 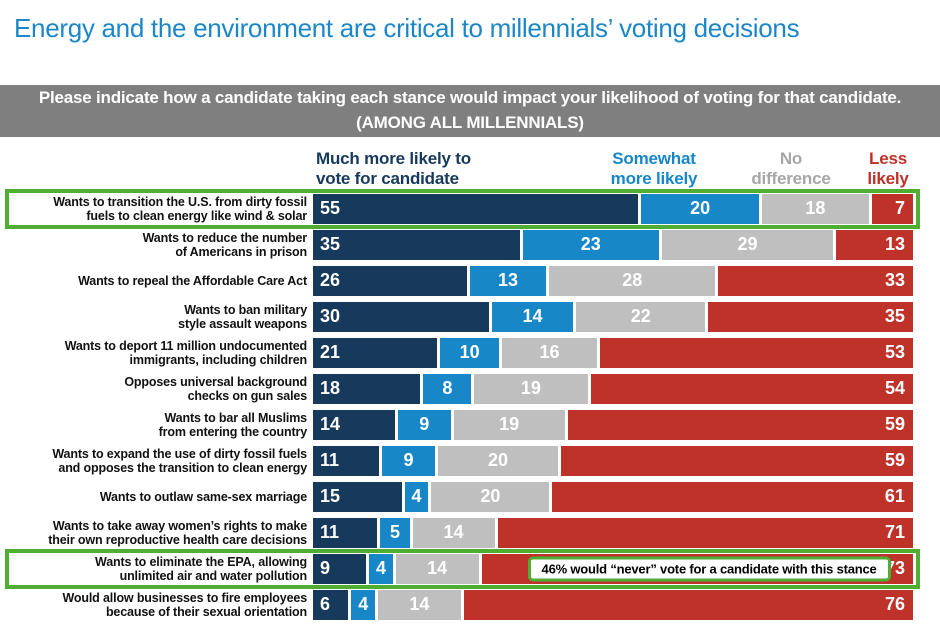 What do you see at coordinates (751, 388) in the screenshot?
I see `bar-segment-less: 54` at bounding box center [751, 388].